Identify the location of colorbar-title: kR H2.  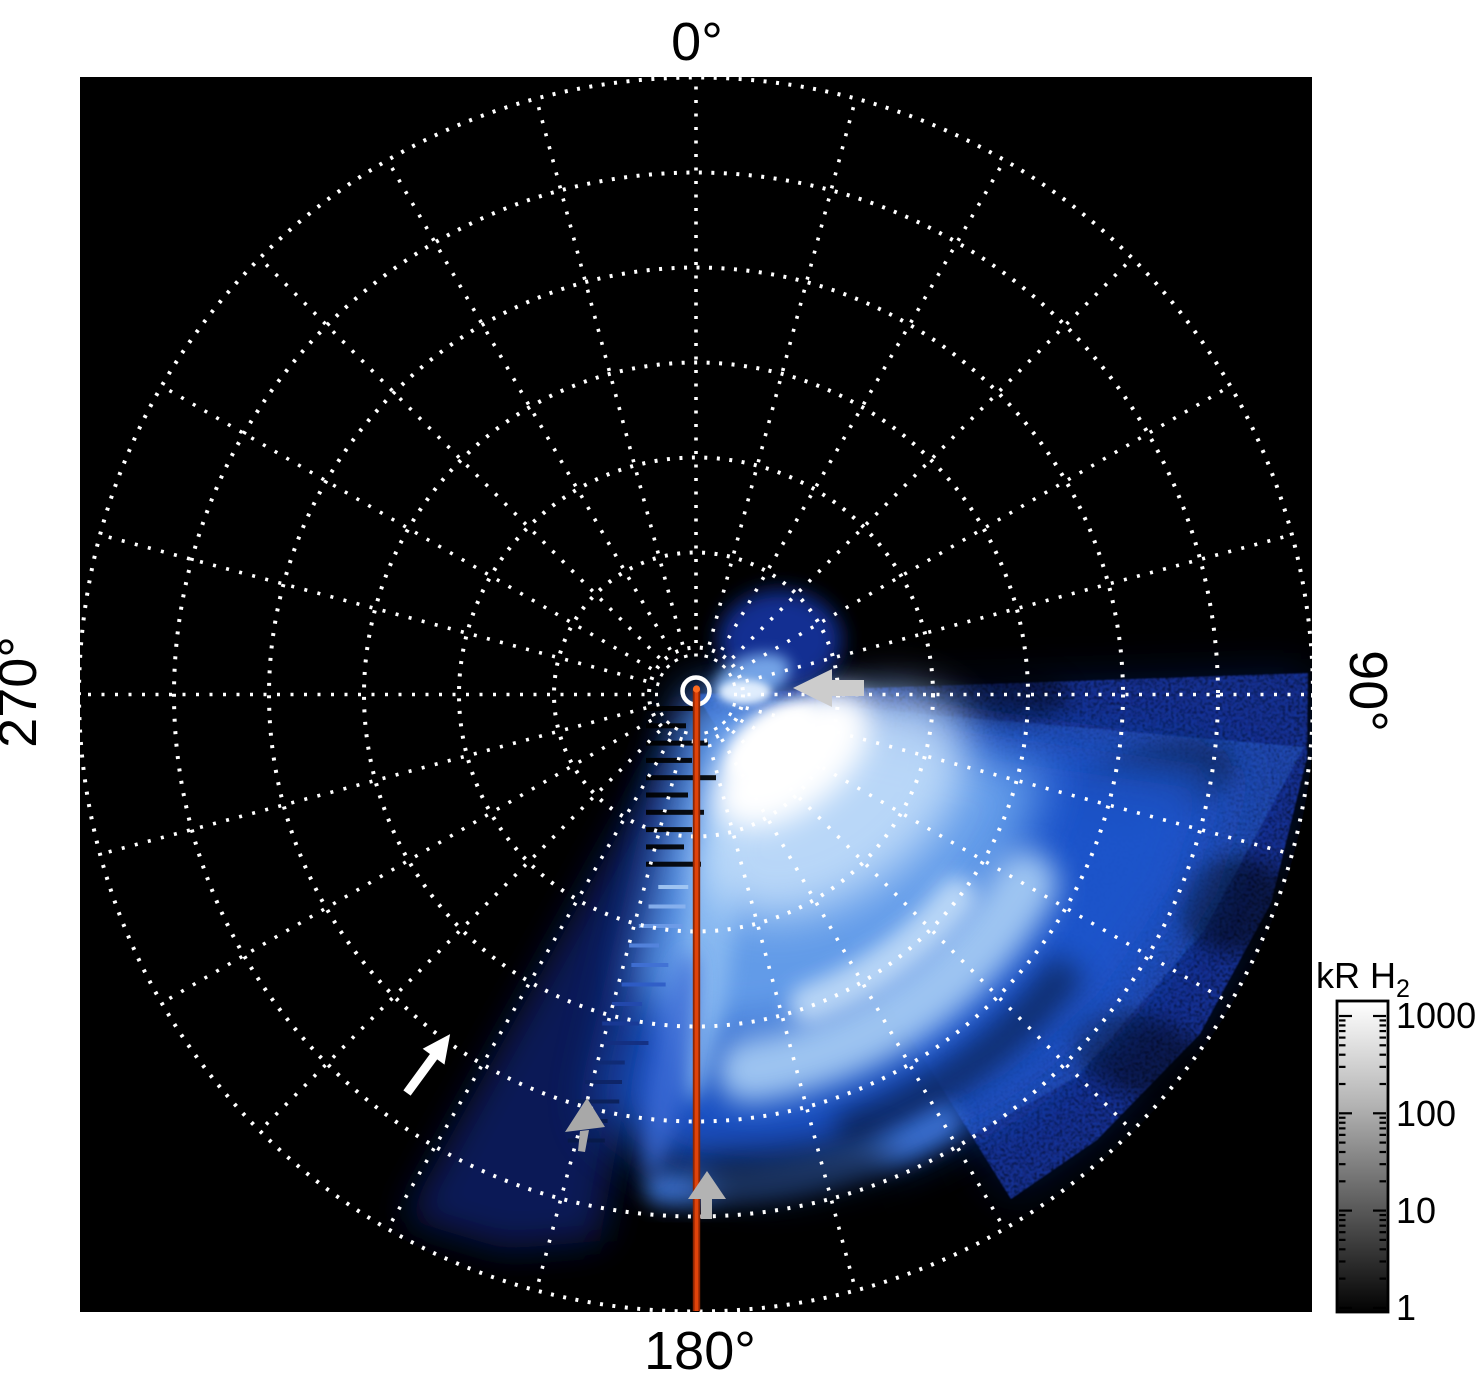
(1363, 979).